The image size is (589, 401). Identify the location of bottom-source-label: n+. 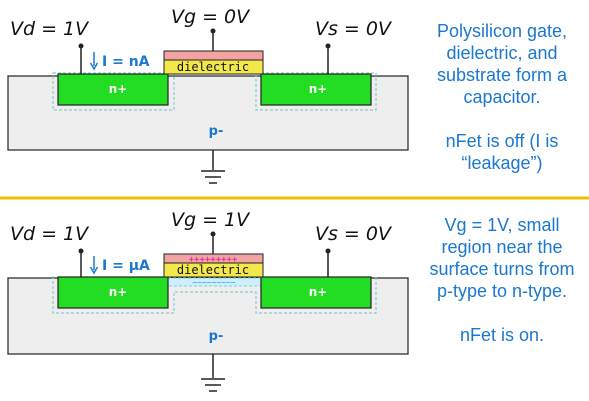
(318, 292).